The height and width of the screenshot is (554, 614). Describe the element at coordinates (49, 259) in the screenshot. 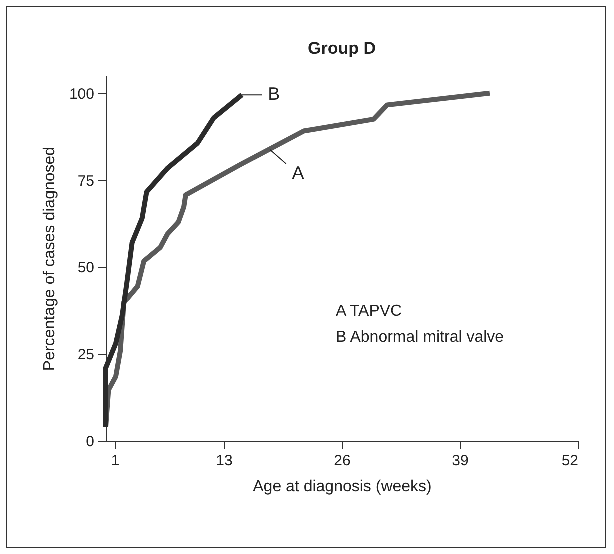

I see `y-axis-title: Percentage of cases diagnosed` at that location.